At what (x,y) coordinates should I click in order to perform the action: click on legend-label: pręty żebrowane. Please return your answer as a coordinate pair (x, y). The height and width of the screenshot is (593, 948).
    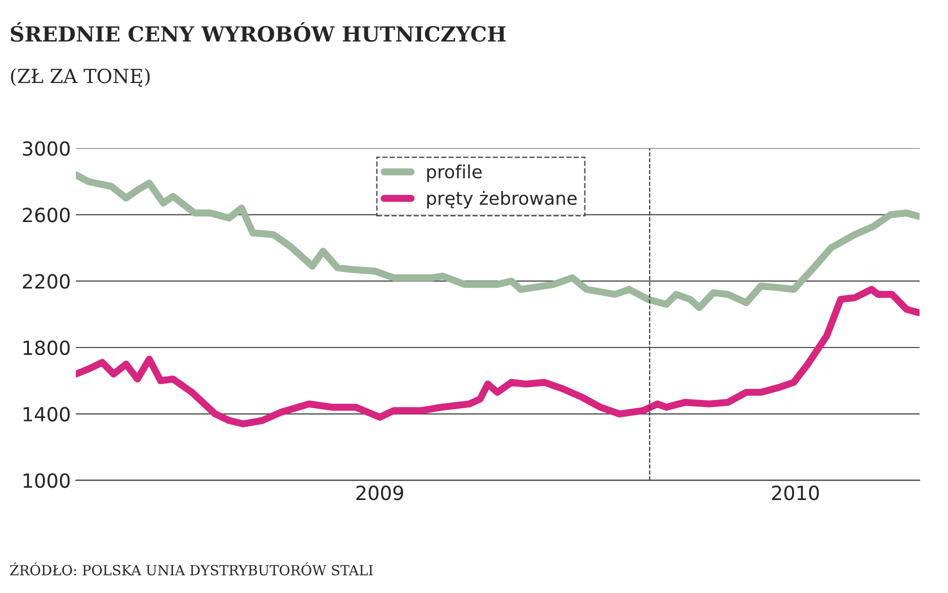
    Looking at the image, I should click on (502, 199).